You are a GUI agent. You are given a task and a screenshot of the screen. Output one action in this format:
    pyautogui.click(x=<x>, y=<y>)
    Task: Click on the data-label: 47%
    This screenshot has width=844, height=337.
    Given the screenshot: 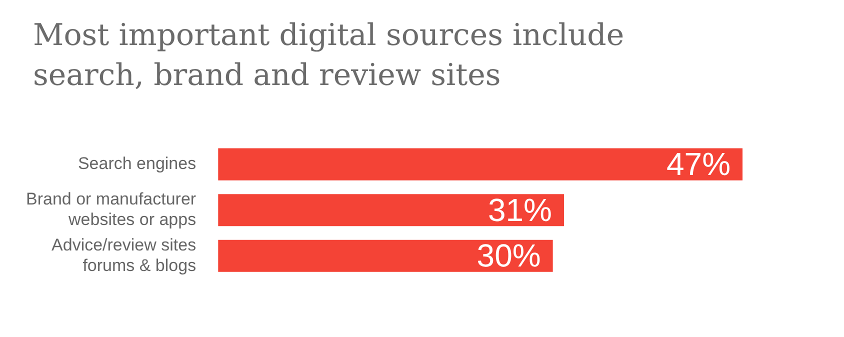 What is the action you would take?
    pyautogui.click(x=698, y=164)
    